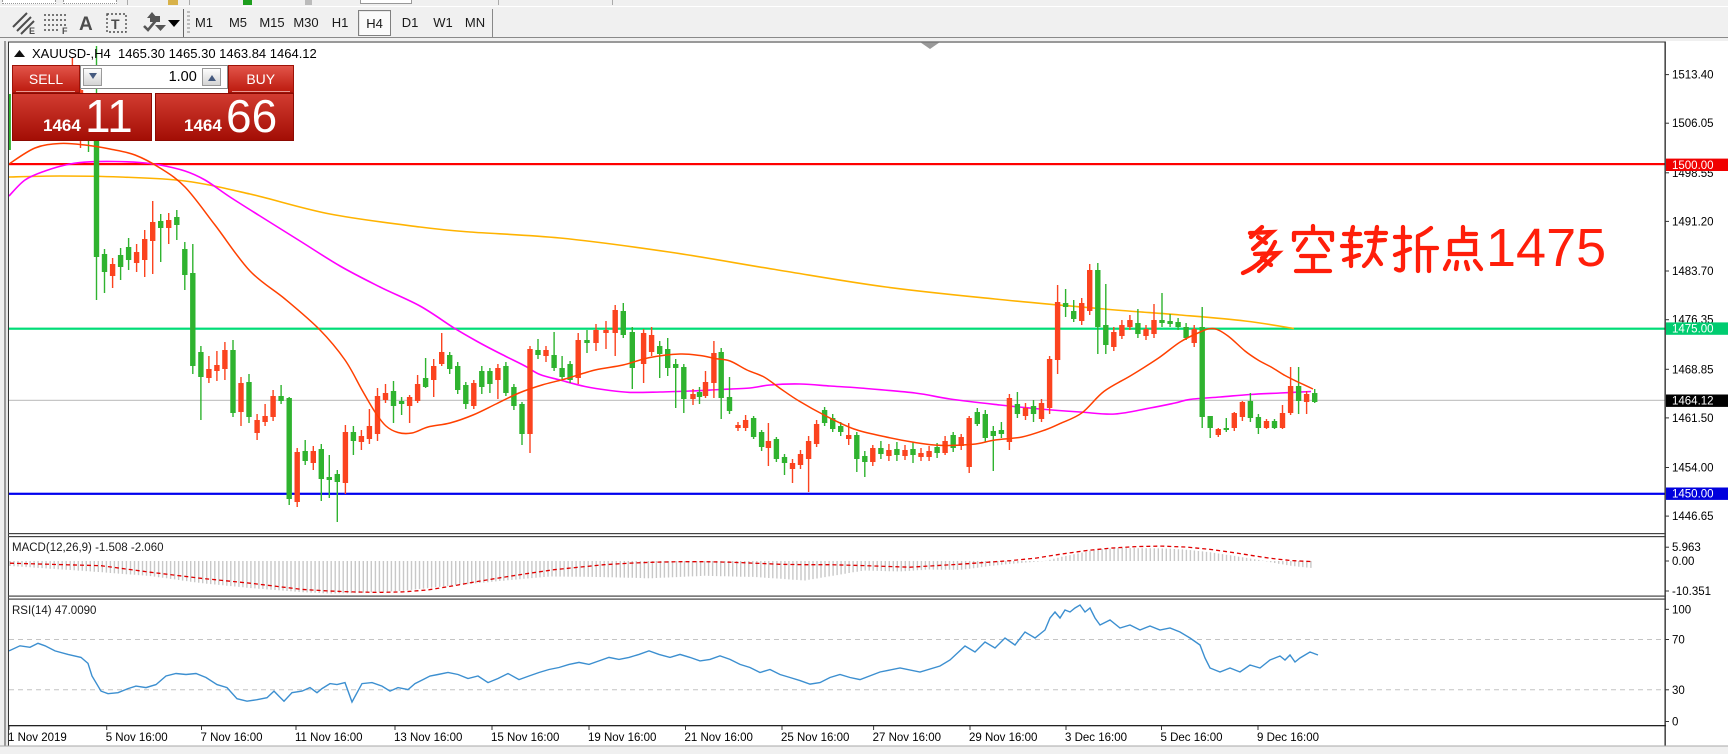 This screenshot has height=754, width=1728. What do you see at coordinates (54, 611) in the screenshot?
I see `svg-text: RSI(14) 47.0090` at bounding box center [54, 611].